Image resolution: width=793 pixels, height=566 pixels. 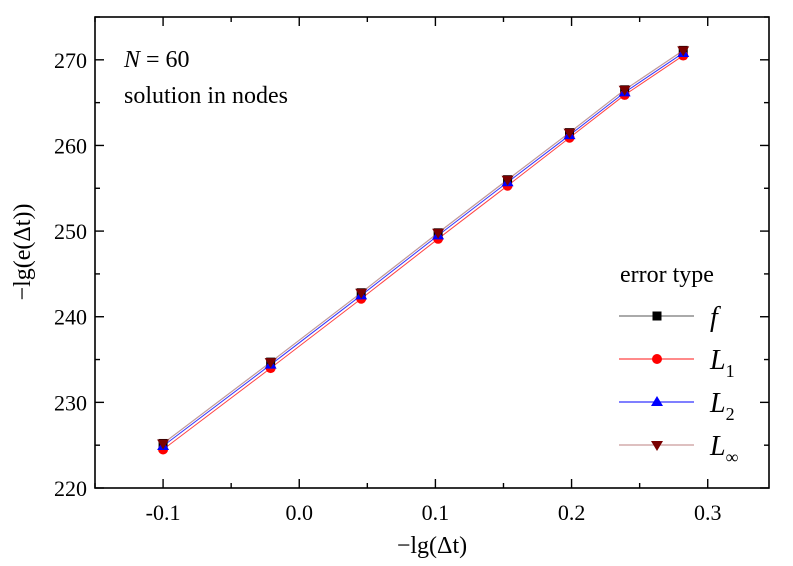 I want to click on legend-subscript: 2, so click(x=730, y=414).